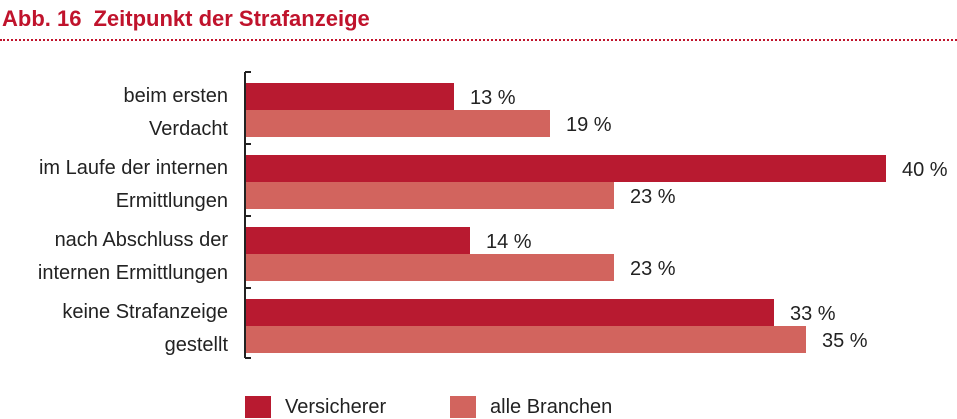  I want to click on category-label: internen Ermittlungen, so click(133, 273).